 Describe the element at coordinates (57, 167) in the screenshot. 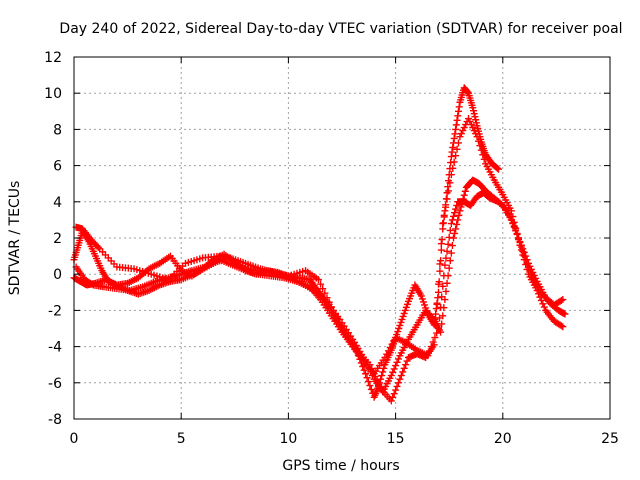

I see `y-tick-label: 6` at that location.